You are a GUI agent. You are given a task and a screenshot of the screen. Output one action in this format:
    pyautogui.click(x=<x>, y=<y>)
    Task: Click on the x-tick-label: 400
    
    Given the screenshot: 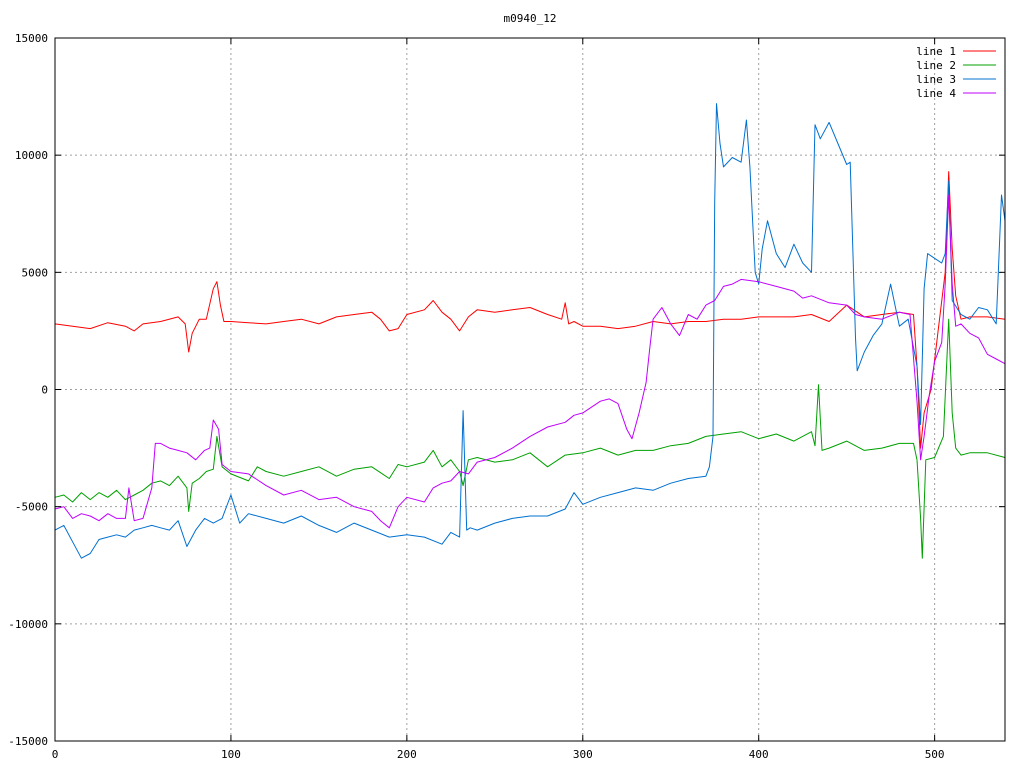 What is the action you would take?
    pyautogui.click(x=759, y=754)
    